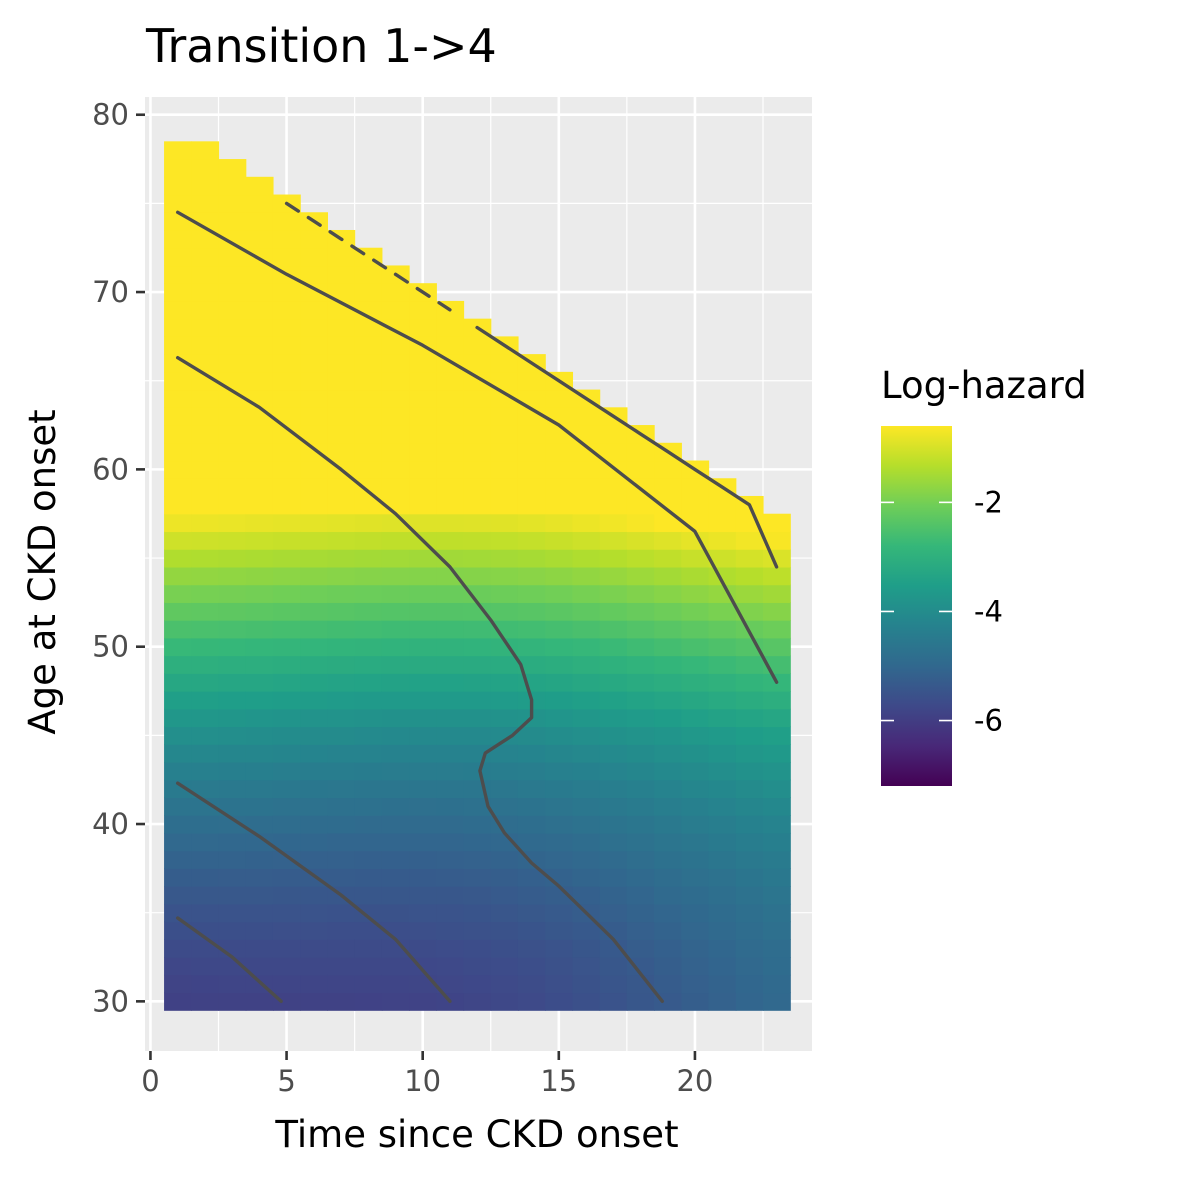  Describe the element at coordinates (422, 1081) in the screenshot. I see `x-tick-label: 10` at that location.